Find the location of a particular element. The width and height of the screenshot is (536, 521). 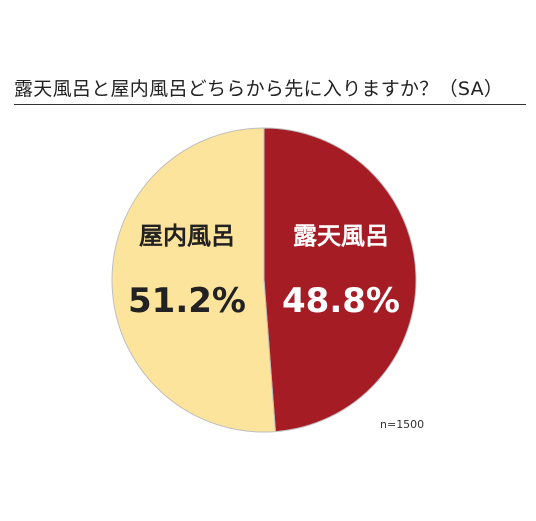

slice-name-label: 露天風呂 is located at coordinates (341, 236).